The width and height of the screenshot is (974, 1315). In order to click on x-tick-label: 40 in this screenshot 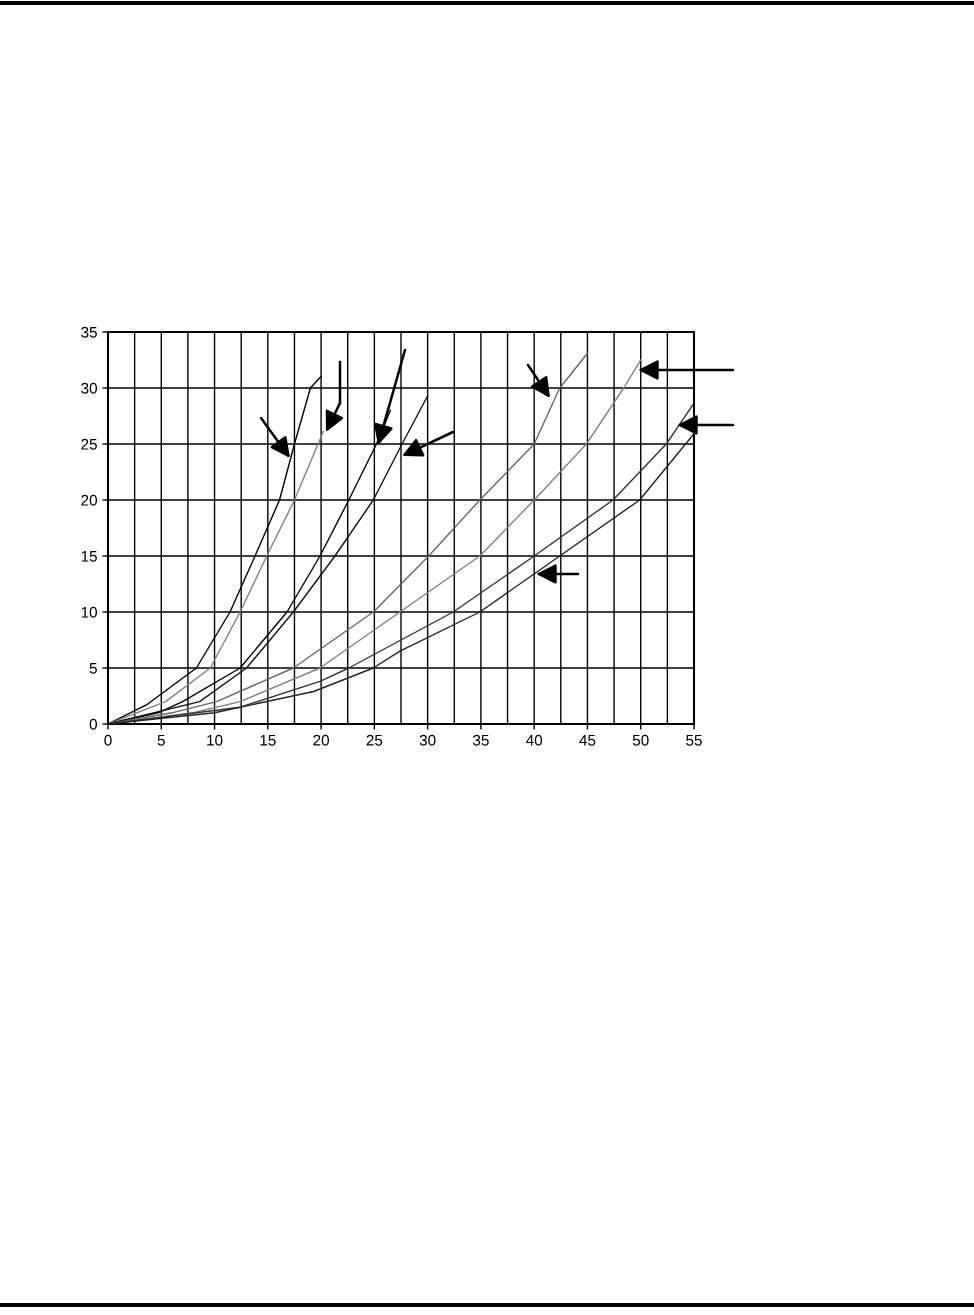, I will do `click(534, 740)`.